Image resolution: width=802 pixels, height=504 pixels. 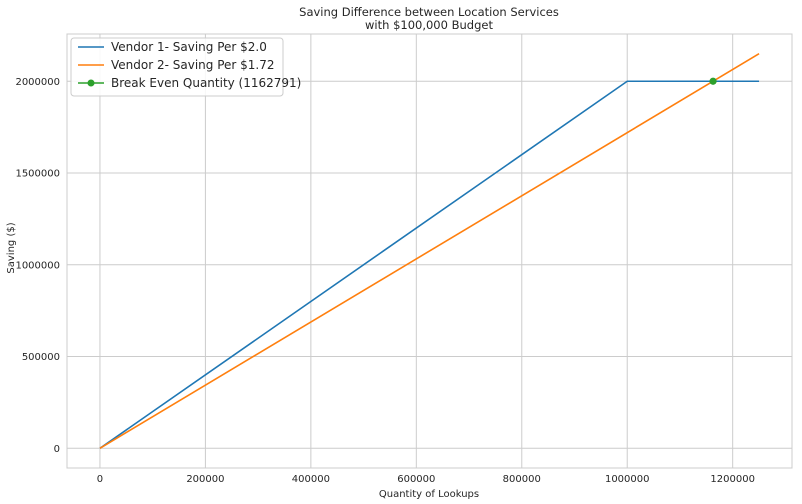 What do you see at coordinates (522, 479) in the screenshot?
I see `x-tick-label: 800000` at bounding box center [522, 479].